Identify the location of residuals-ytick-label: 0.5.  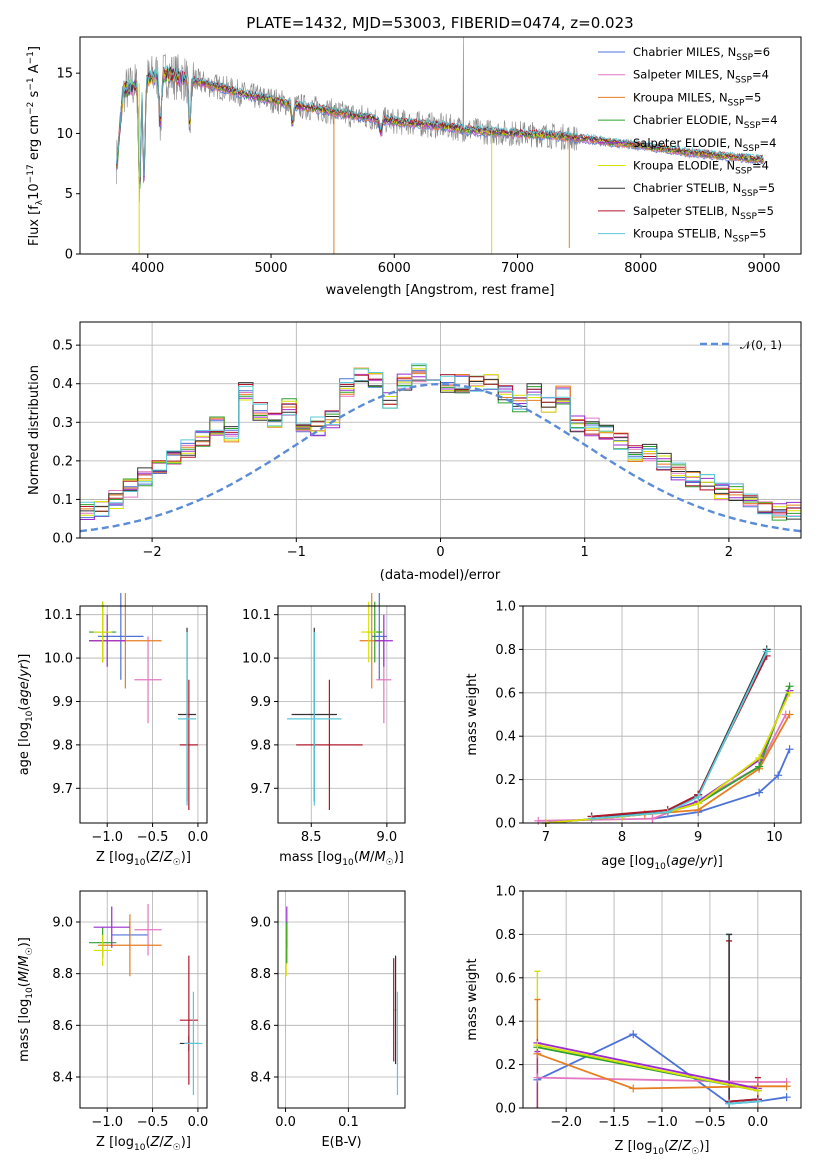
(62, 346).